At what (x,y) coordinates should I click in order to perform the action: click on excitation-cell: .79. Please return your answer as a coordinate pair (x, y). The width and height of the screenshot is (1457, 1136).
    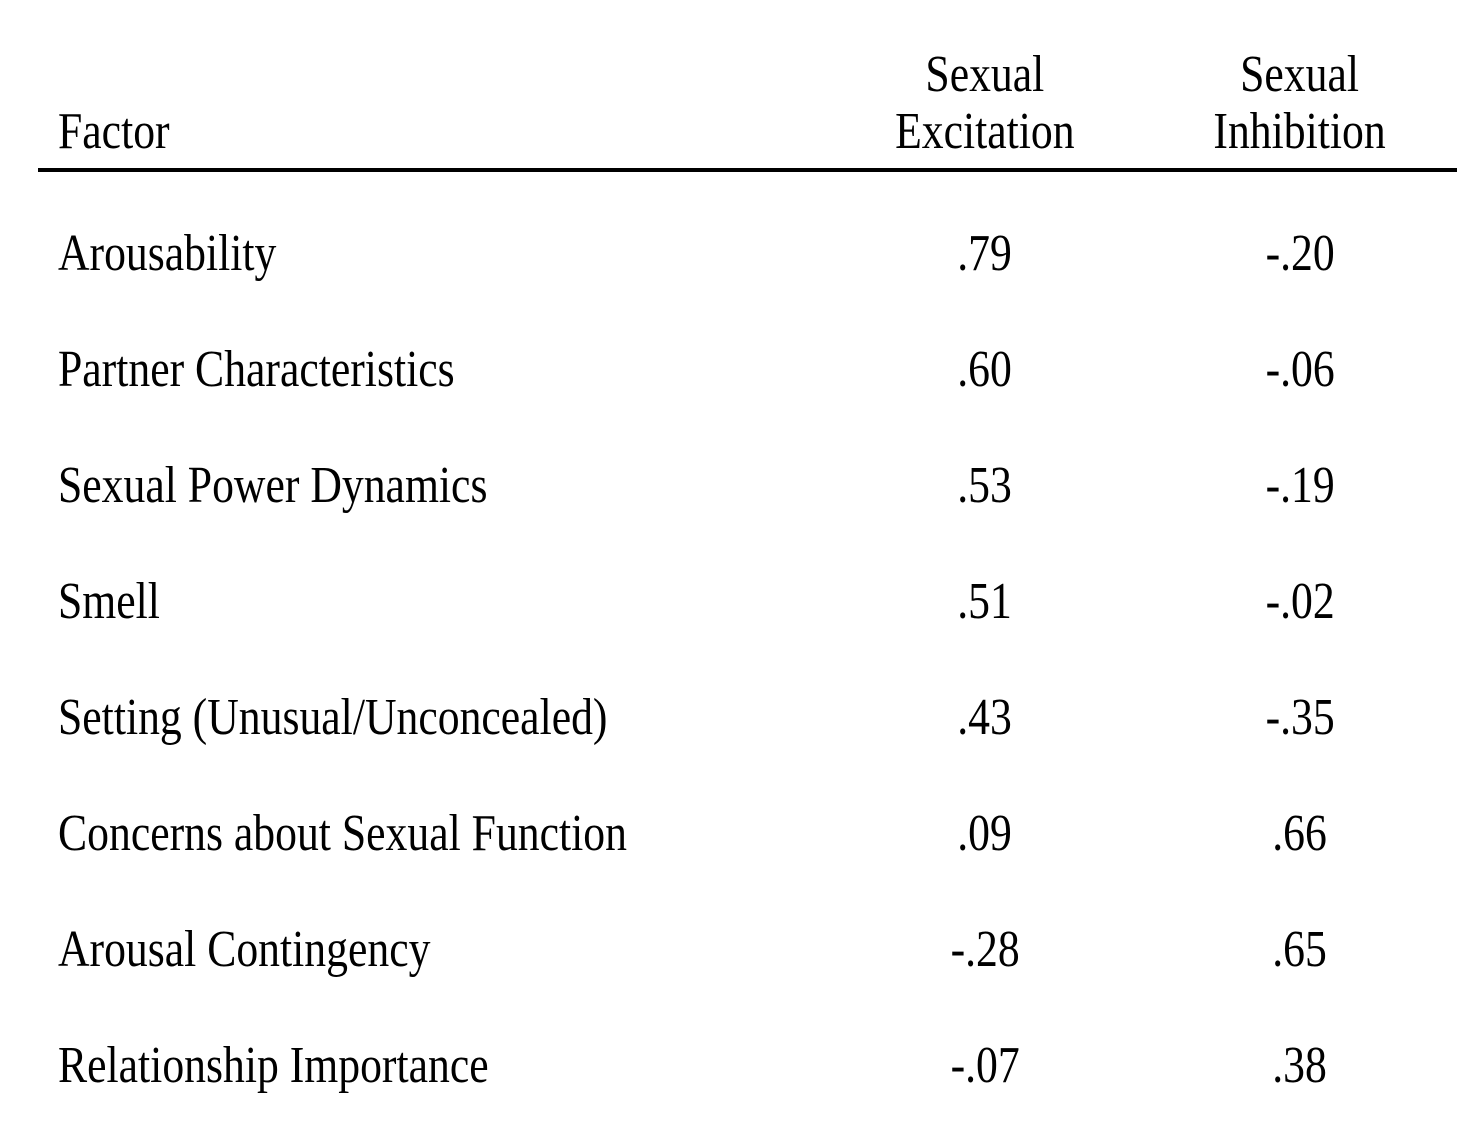
    Looking at the image, I should click on (984, 253).